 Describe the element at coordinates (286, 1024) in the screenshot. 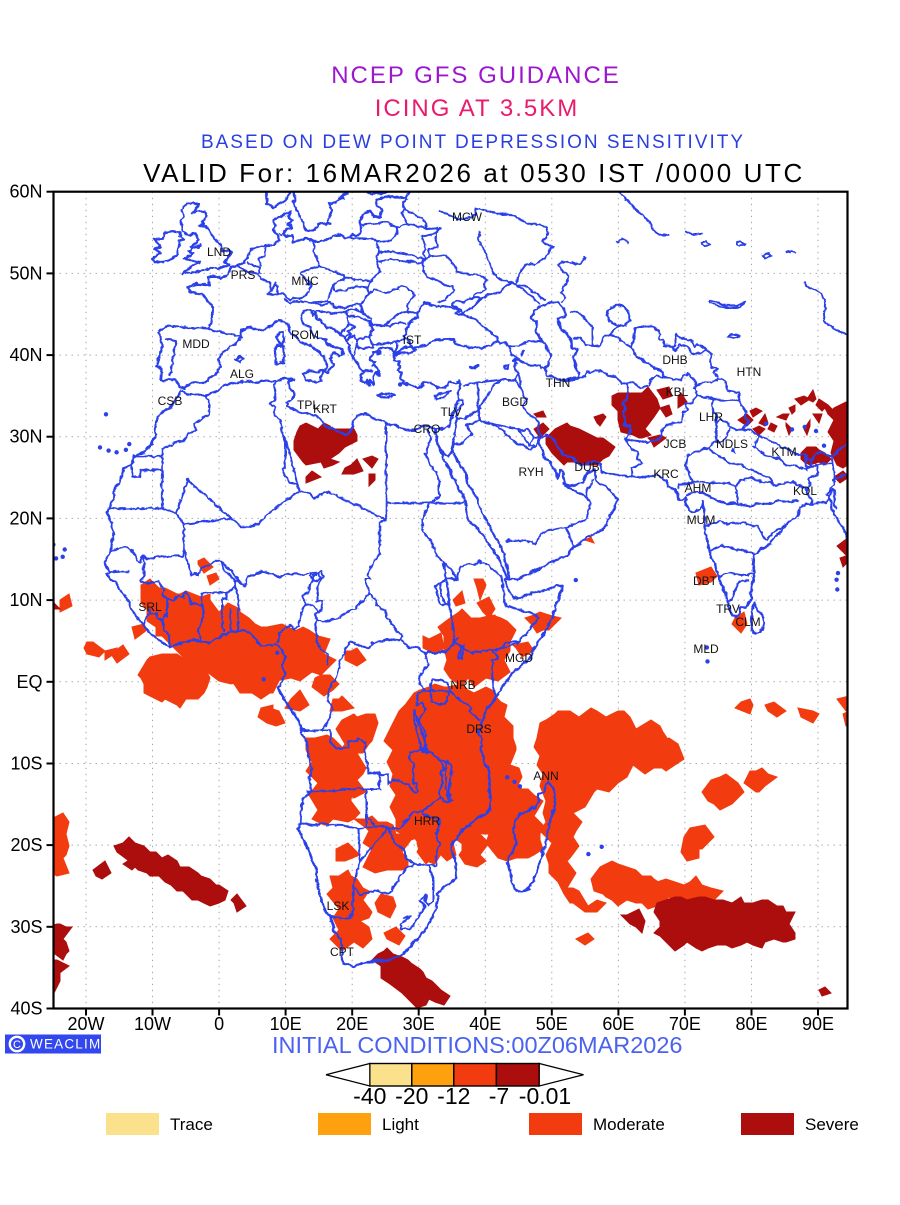

I see `svg-text: 10E` at that location.